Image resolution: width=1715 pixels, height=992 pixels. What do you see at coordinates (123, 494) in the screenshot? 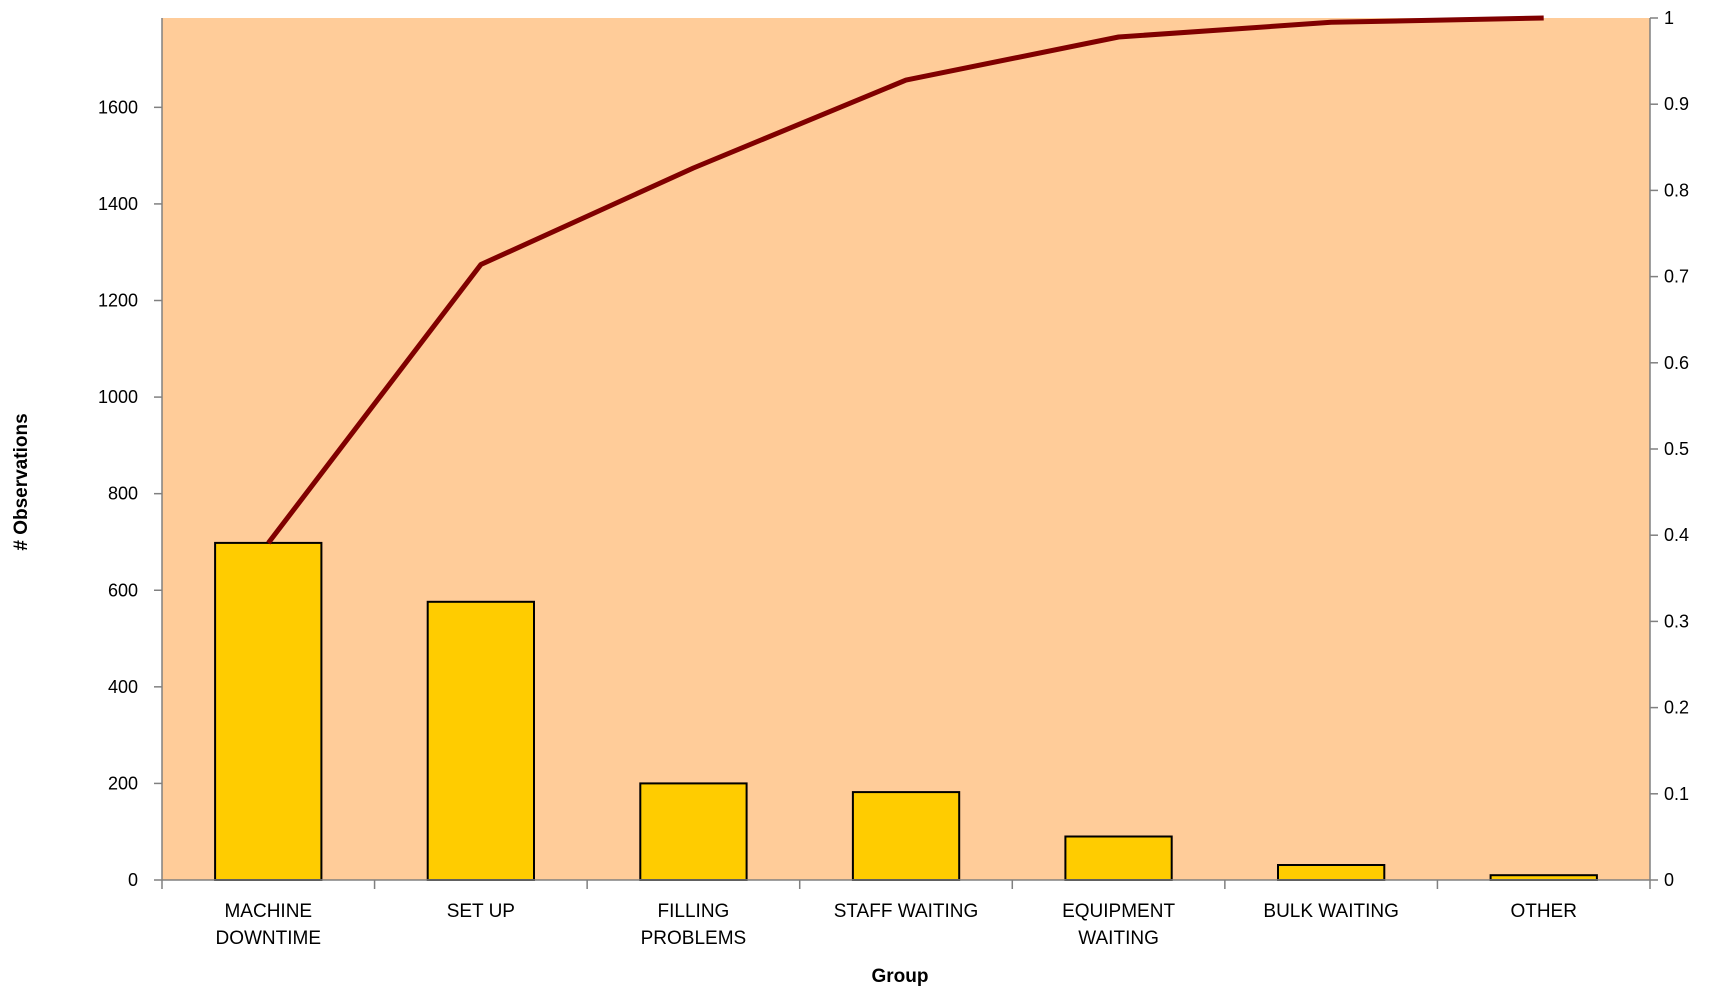
I see `left-tick-label: 800` at bounding box center [123, 494].